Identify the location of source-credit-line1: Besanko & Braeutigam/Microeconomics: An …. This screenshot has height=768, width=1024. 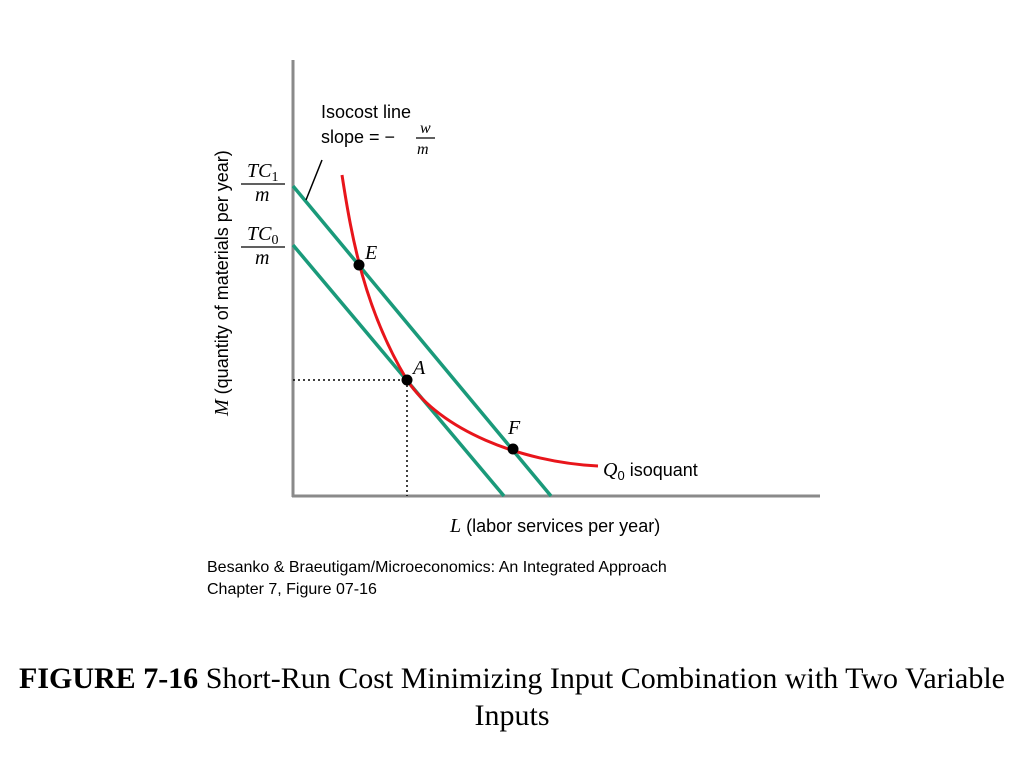
(437, 567).